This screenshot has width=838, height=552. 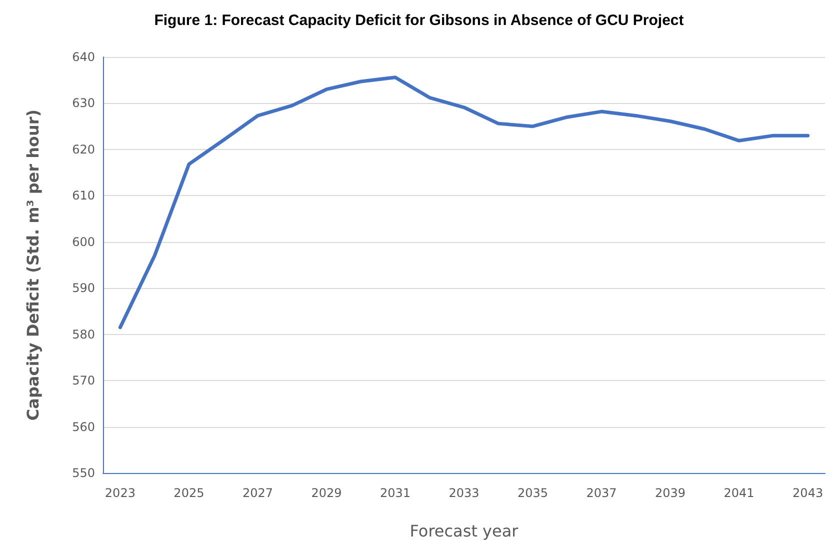 I want to click on x-tick-label: 2033, so click(x=464, y=493).